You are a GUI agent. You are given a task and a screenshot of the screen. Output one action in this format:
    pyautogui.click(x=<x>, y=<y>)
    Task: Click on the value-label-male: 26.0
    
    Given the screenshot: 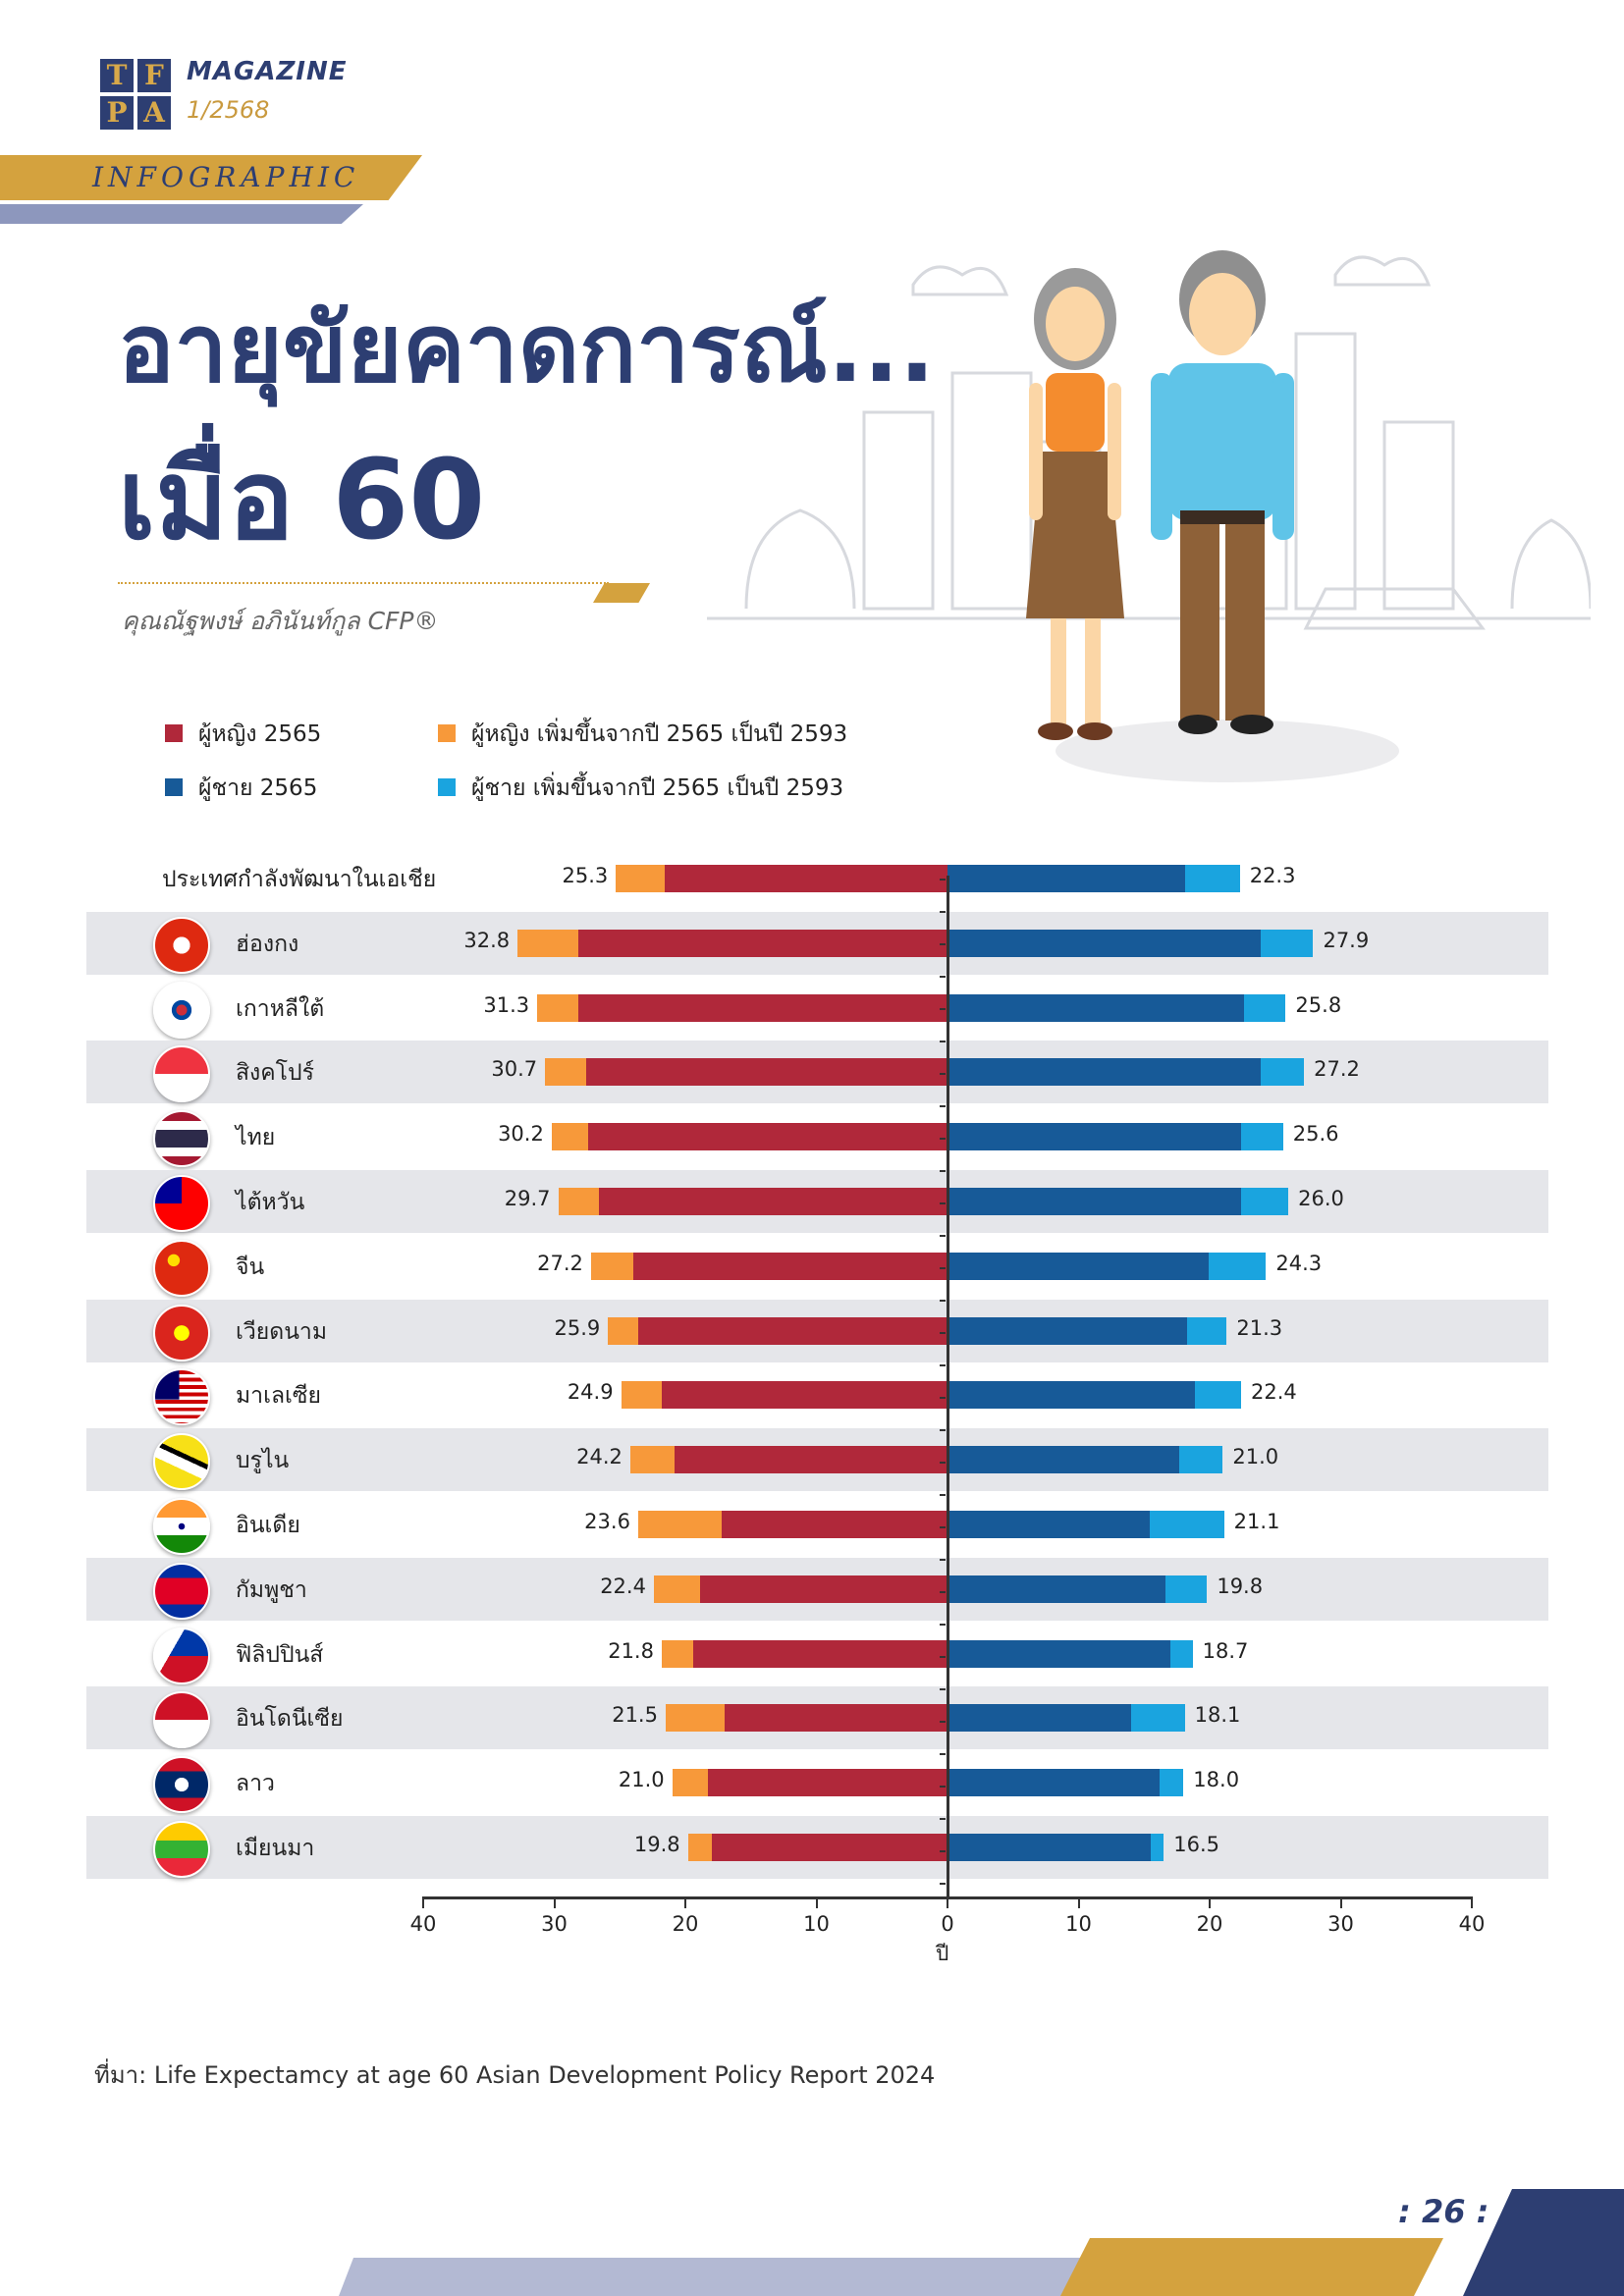 What is the action you would take?
    pyautogui.click(x=1321, y=1198)
    